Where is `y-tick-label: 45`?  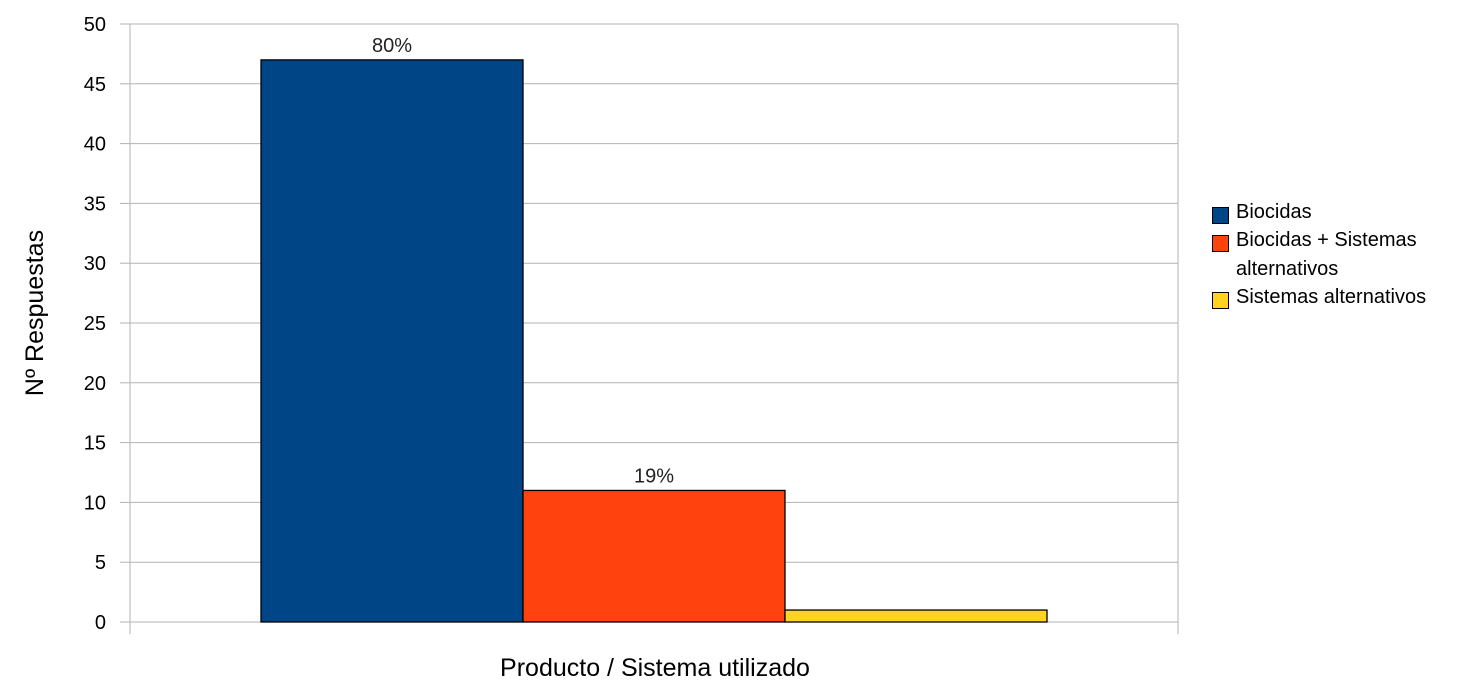 y-tick-label: 45 is located at coordinates (95, 85).